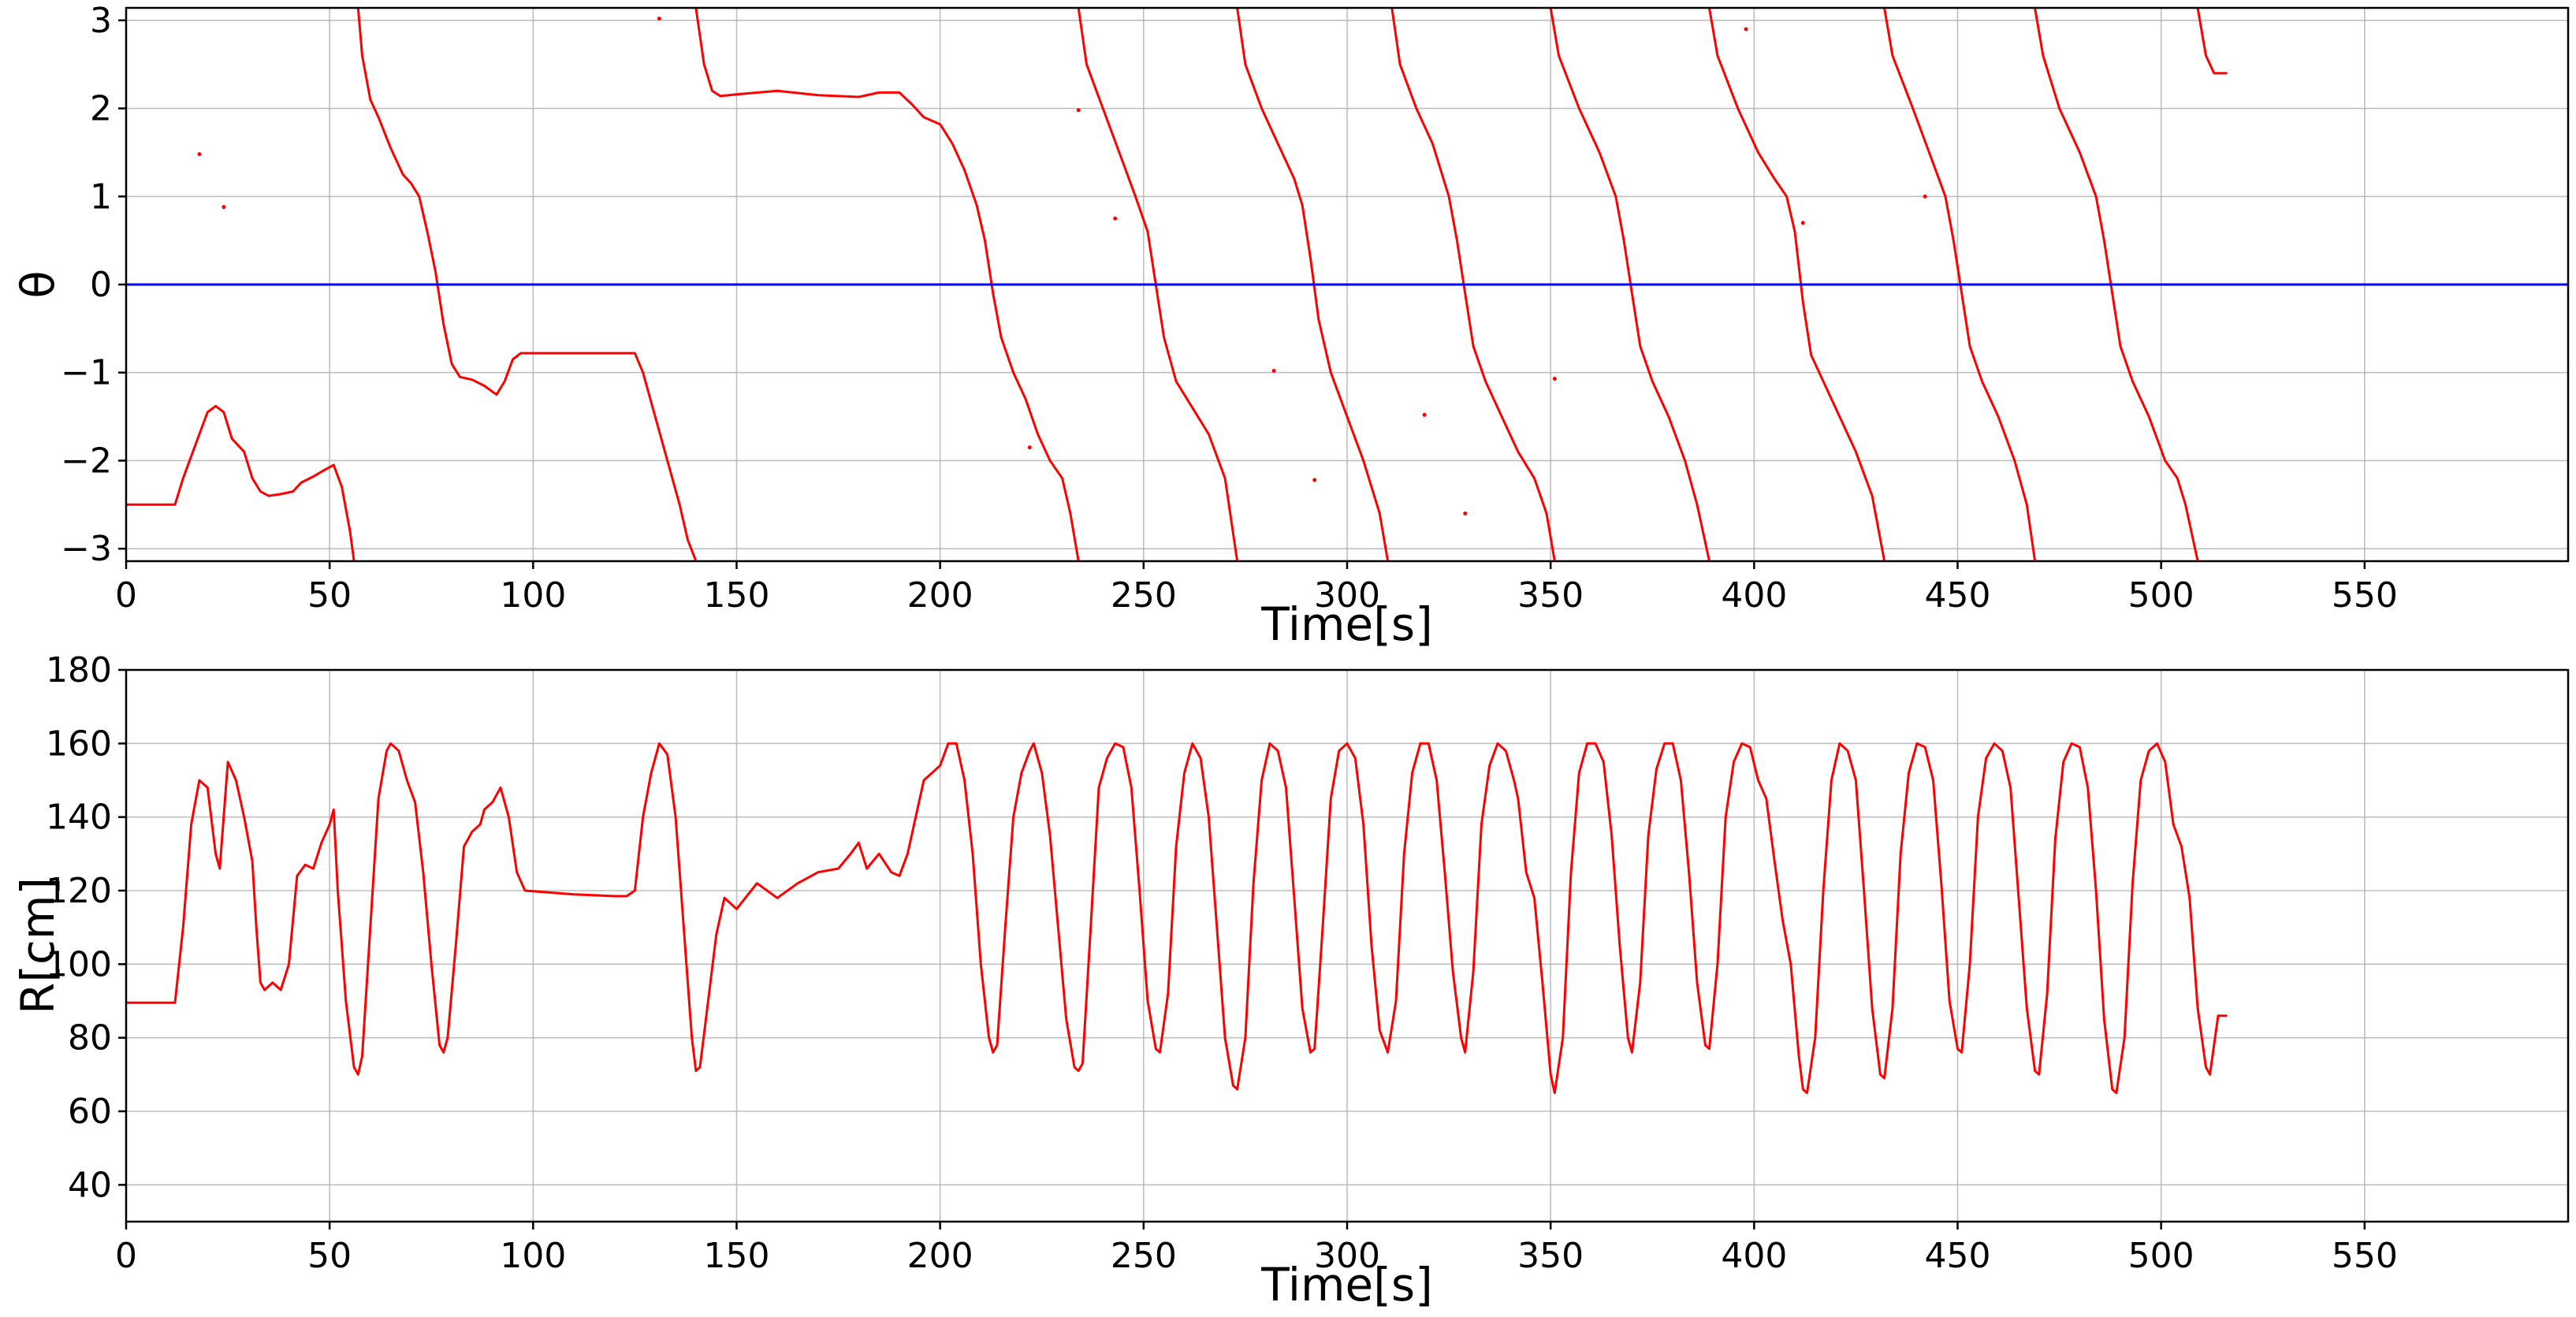 The width and height of the screenshot is (2576, 1317). What do you see at coordinates (79, 744) in the screenshot?
I see `radius-y-tick-label: 160` at bounding box center [79, 744].